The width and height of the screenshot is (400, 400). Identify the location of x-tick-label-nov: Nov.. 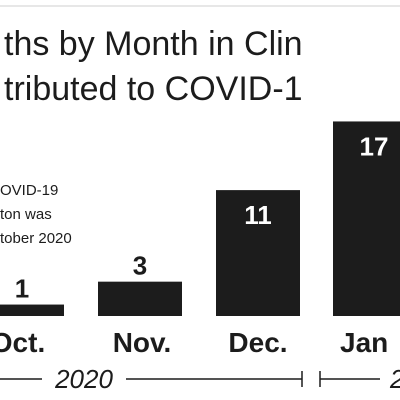
(142, 342).